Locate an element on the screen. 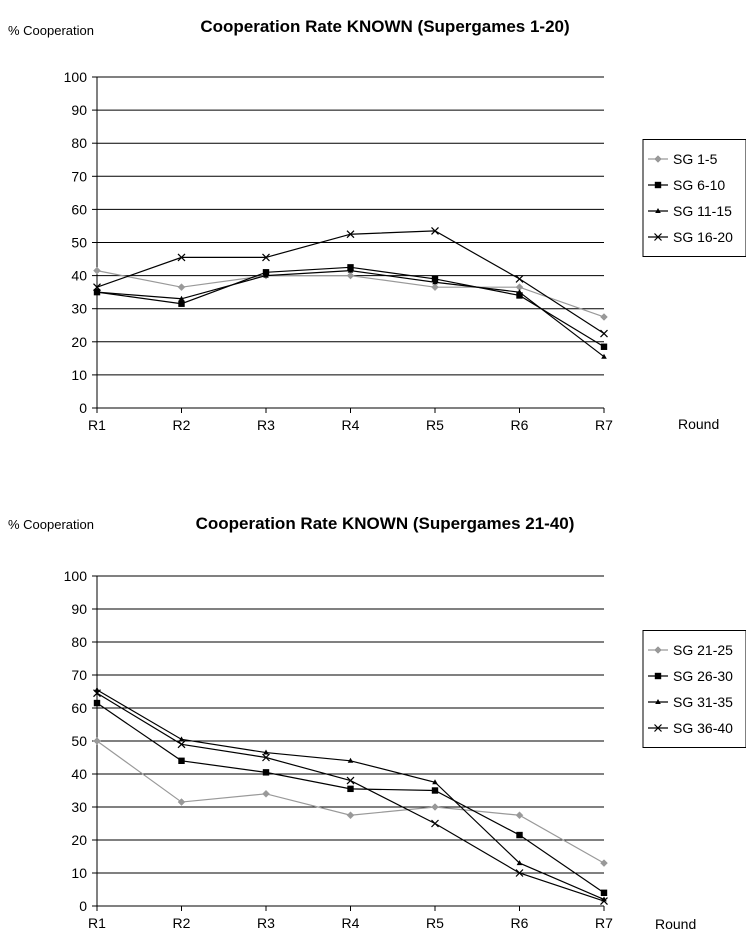  legend-item: SG 31-35 is located at coordinates (690, 702).